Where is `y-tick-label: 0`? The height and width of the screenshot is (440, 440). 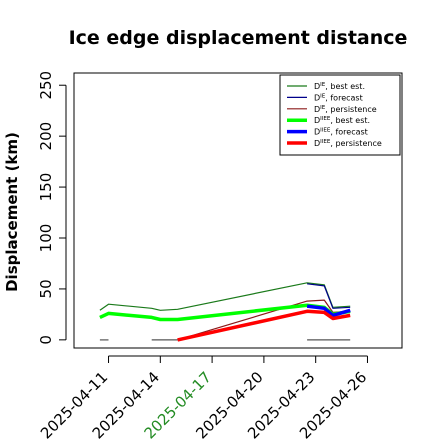
y-tick-label: 0 is located at coordinates (46, 340).